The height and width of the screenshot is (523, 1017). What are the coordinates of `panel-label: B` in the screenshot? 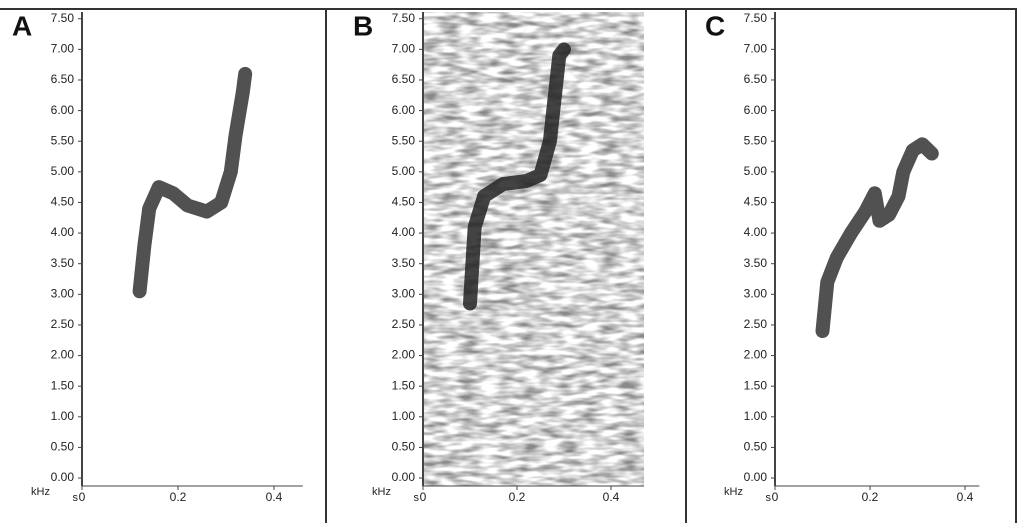 It's located at (363, 25).